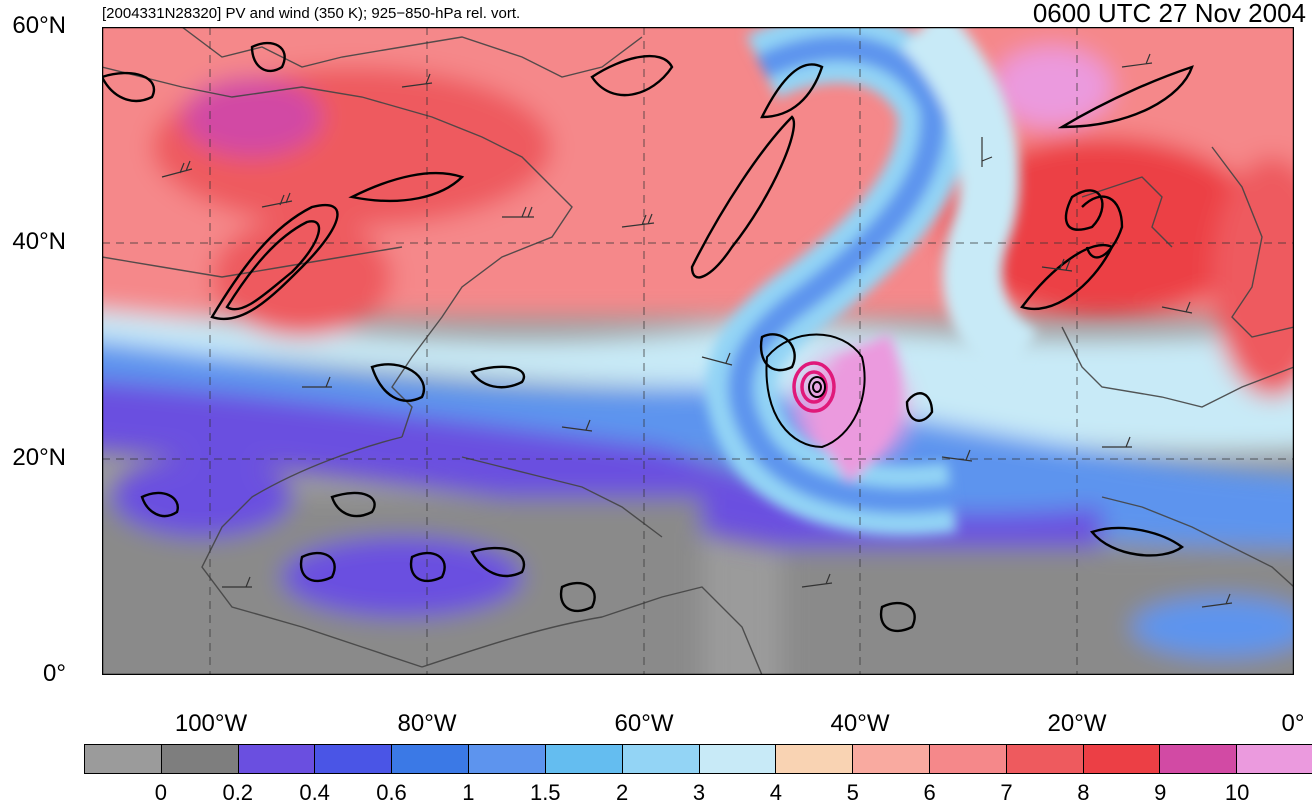 The image size is (1312, 806). Describe the element at coordinates (391, 792) in the screenshot. I see `colorbar-label: 0.6` at that location.